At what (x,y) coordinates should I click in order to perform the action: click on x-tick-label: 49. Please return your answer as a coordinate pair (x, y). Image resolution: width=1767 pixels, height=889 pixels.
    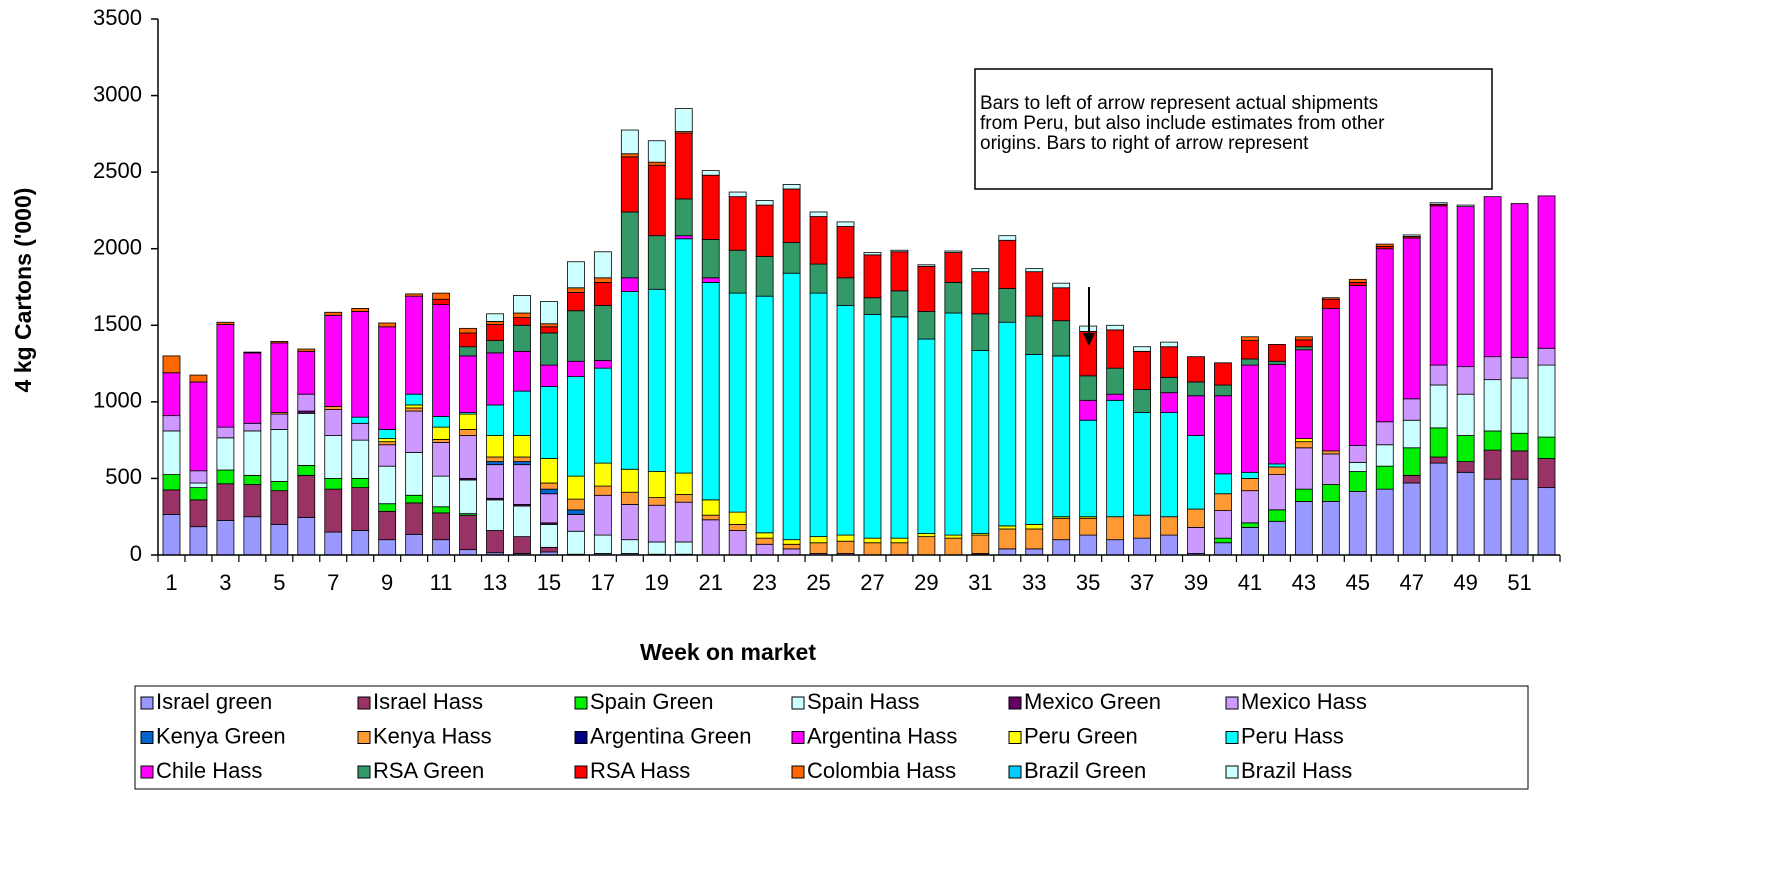
    Looking at the image, I should click on (1465, 582).